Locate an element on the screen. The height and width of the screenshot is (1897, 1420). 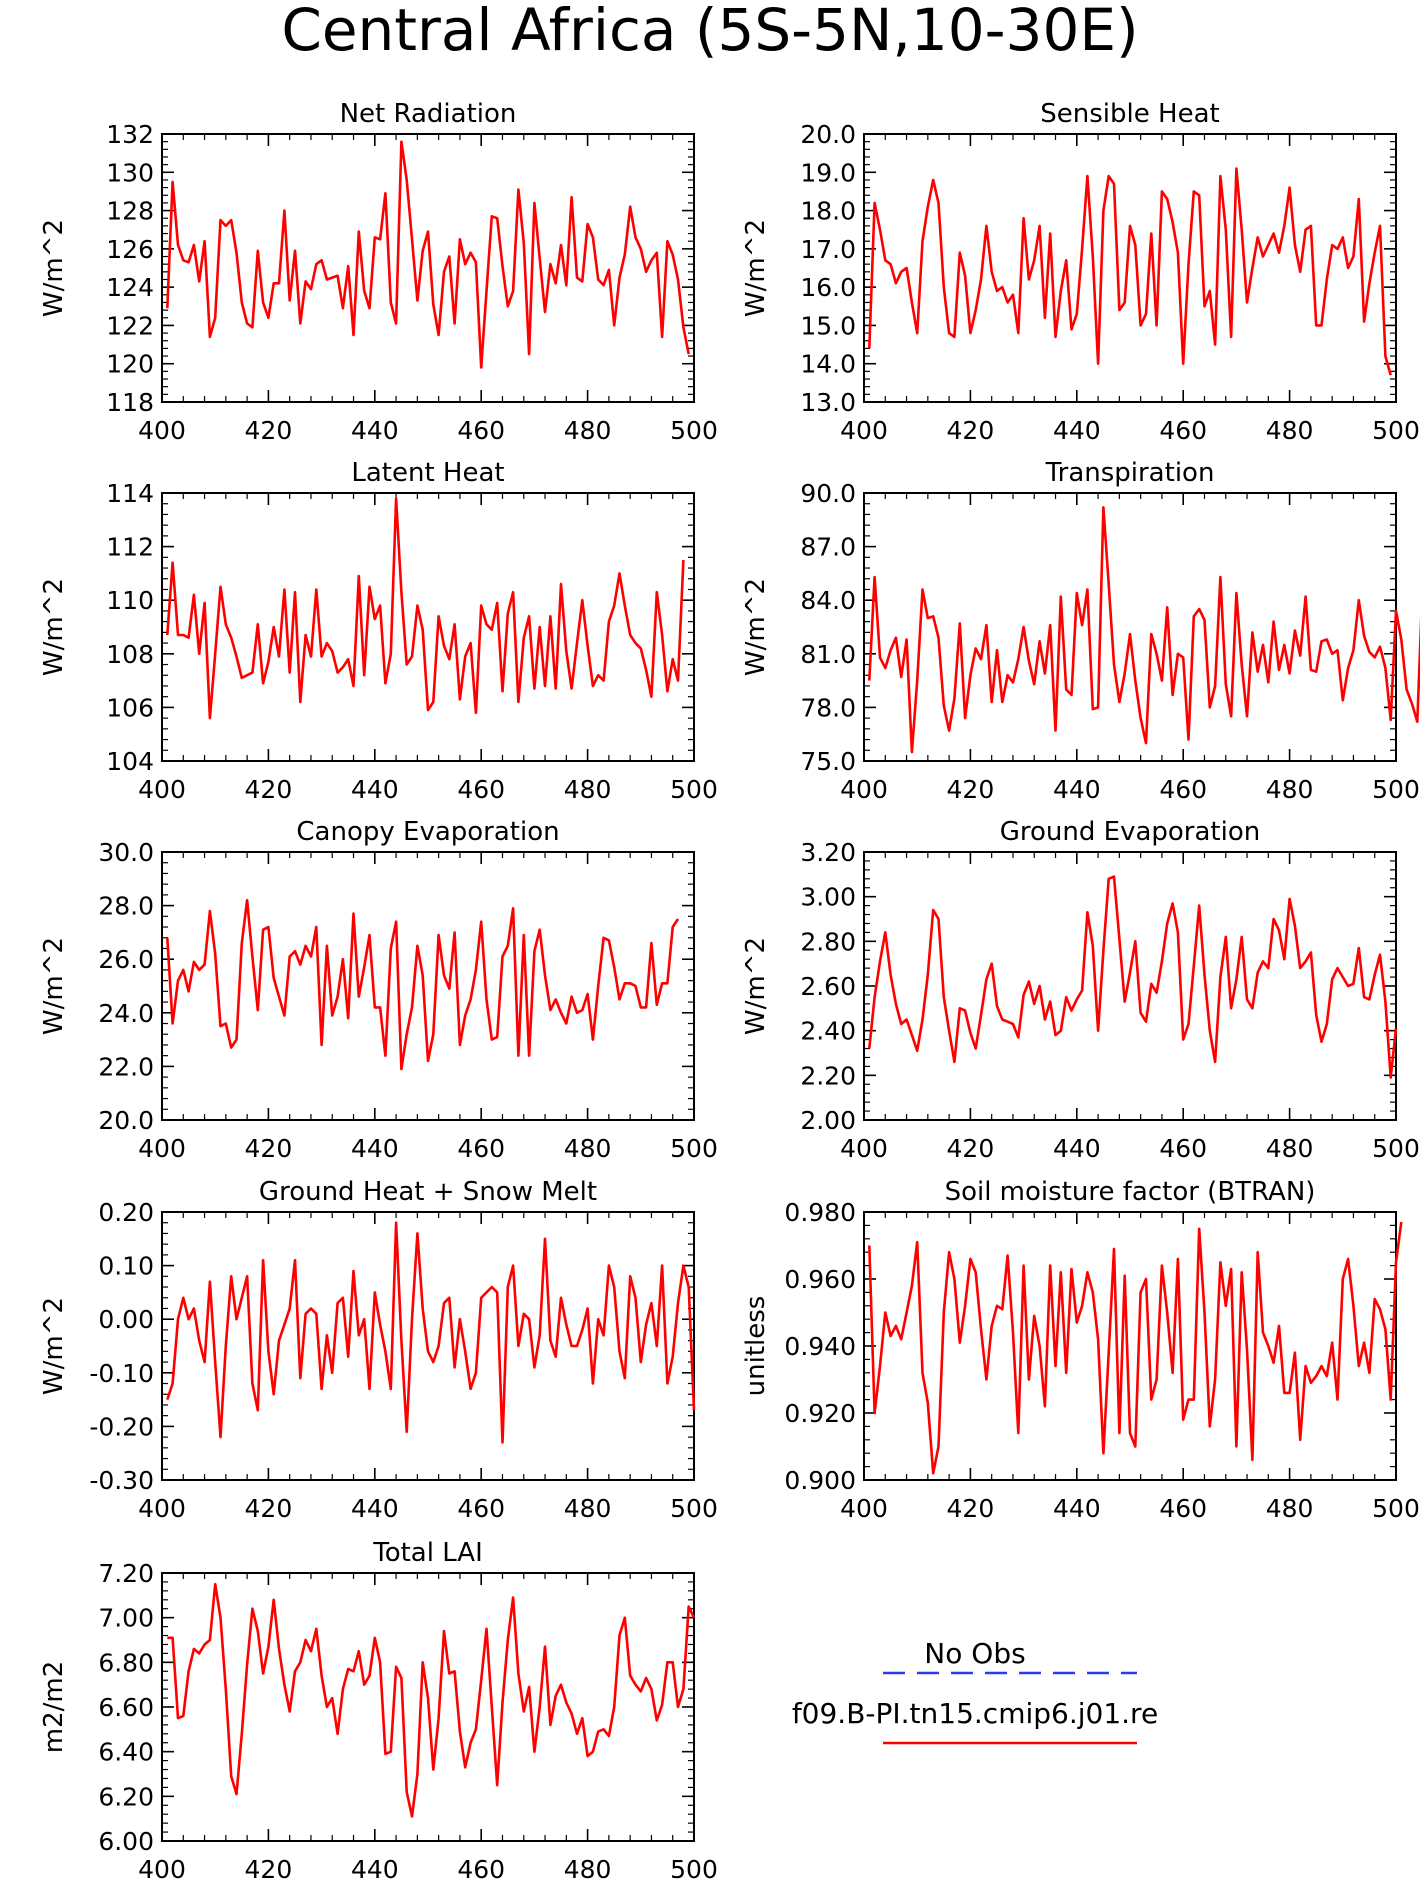
y-tick-label: 19.0 is located at coordinates (828, 172).